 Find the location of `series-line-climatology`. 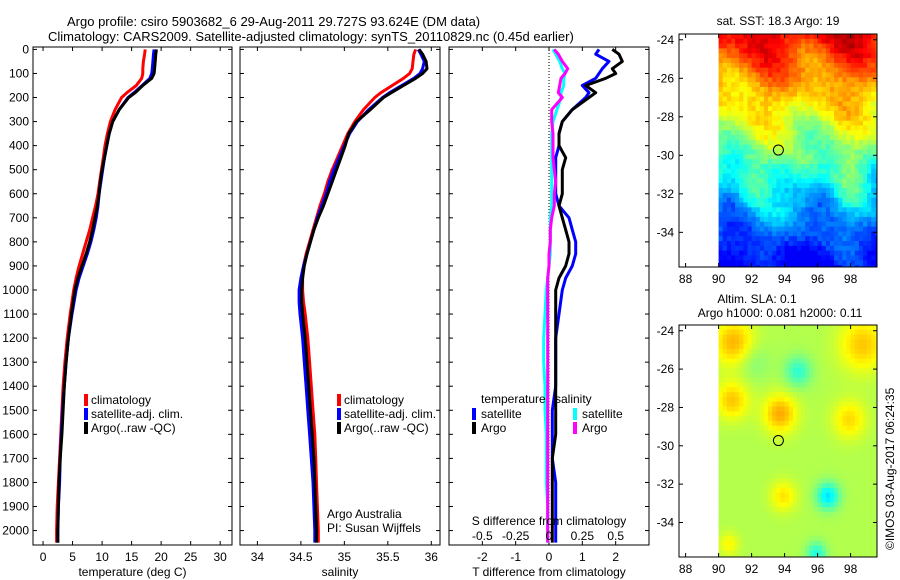

series-line-climatology is located at coordinates (101, 296).